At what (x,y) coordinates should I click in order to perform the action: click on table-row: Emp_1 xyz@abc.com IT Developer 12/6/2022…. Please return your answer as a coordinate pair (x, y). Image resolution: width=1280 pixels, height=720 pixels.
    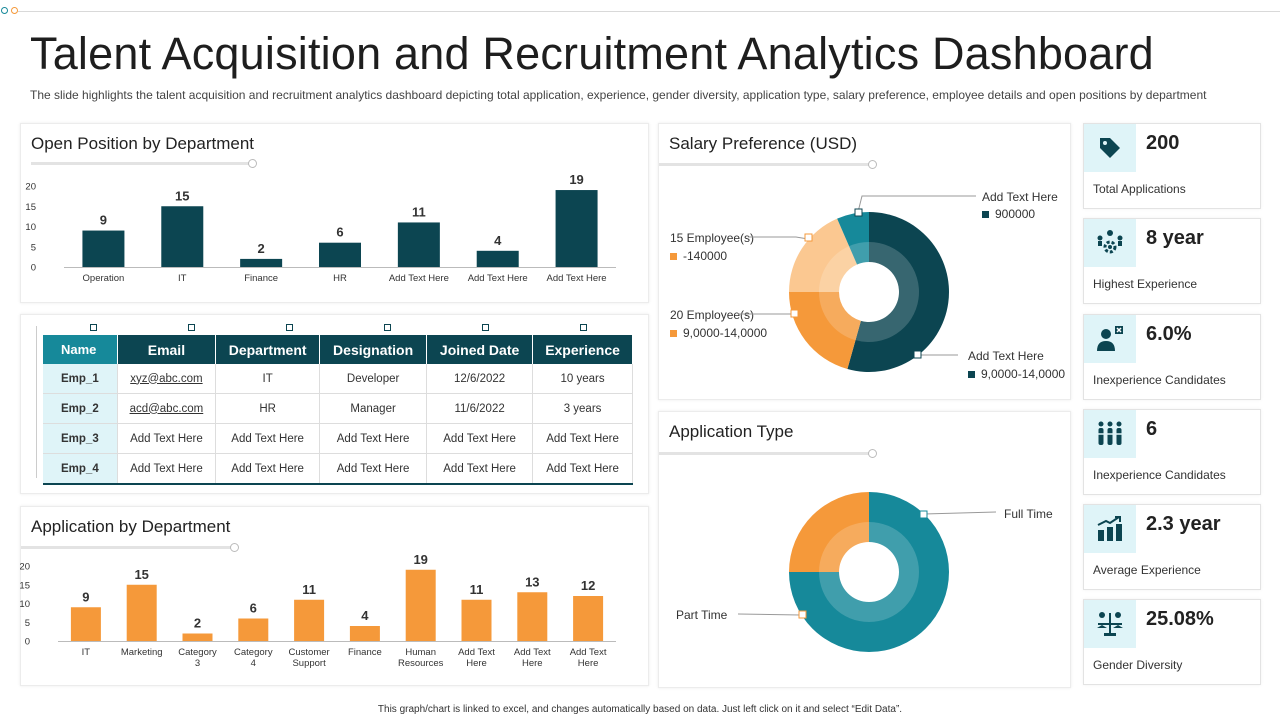
    Looking at the image, I should click on (338, 379).